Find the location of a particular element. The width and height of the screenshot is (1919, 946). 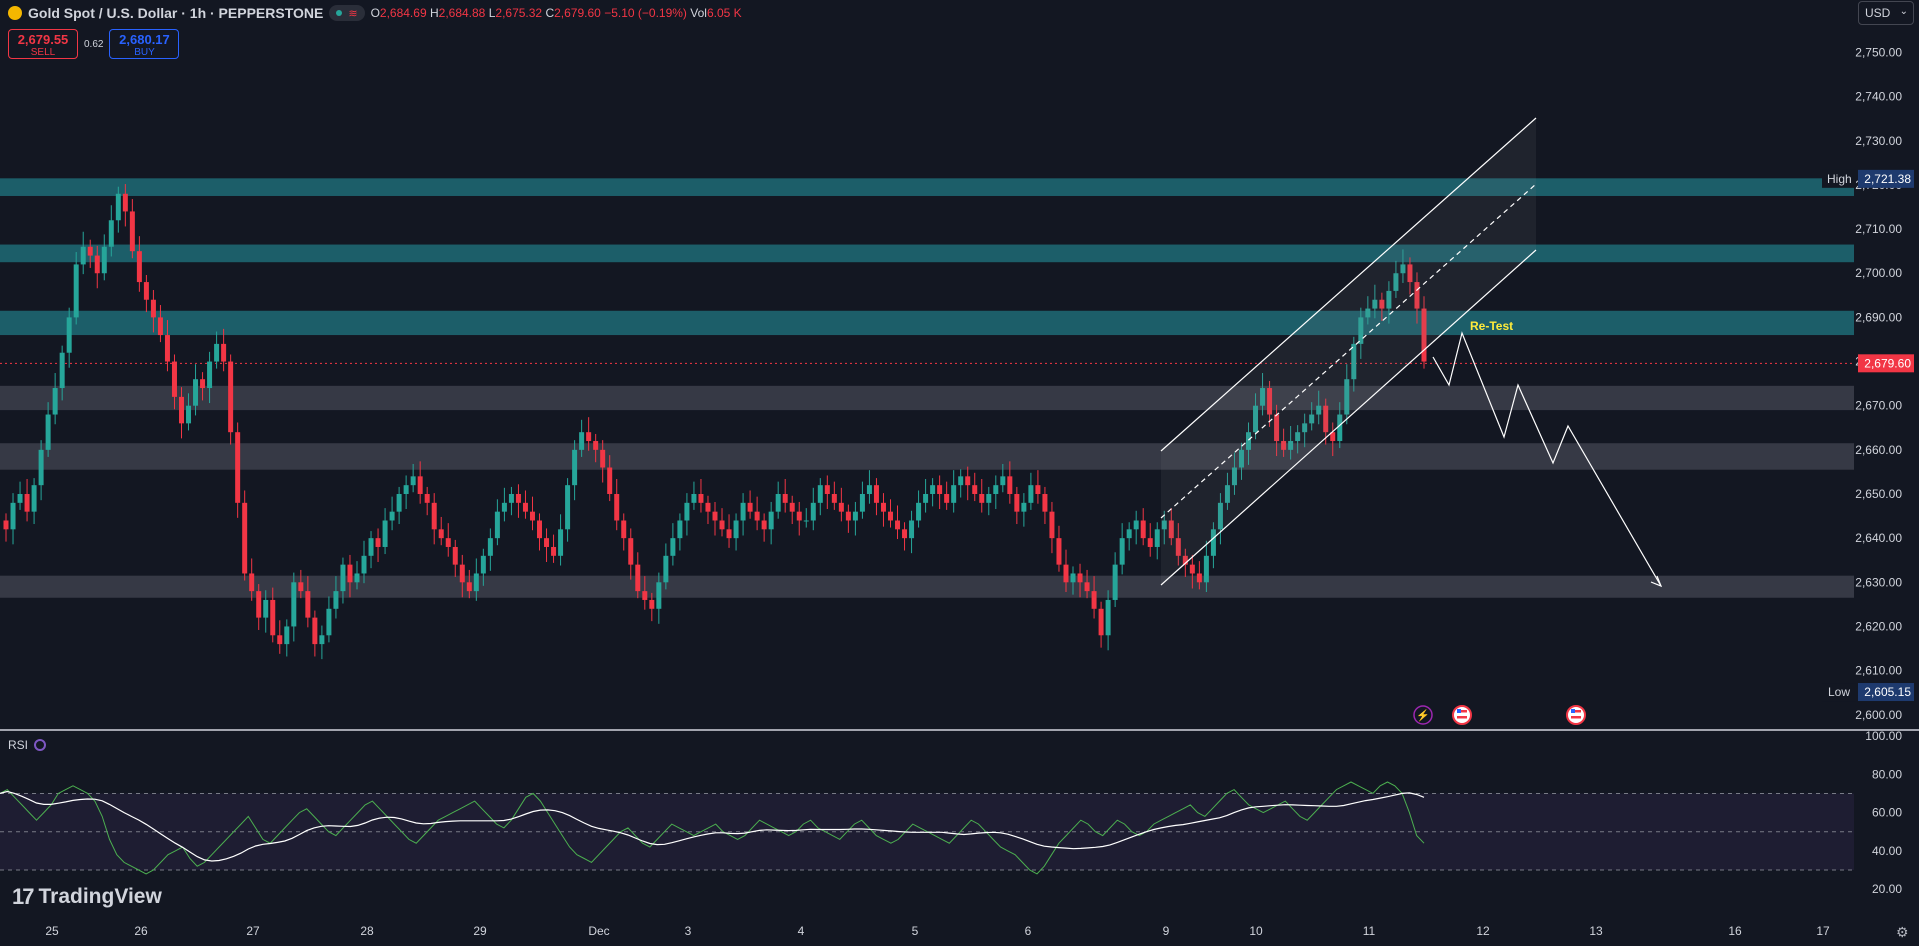

lightning-icon: ⚡ is located at coordinates (1423, 715).